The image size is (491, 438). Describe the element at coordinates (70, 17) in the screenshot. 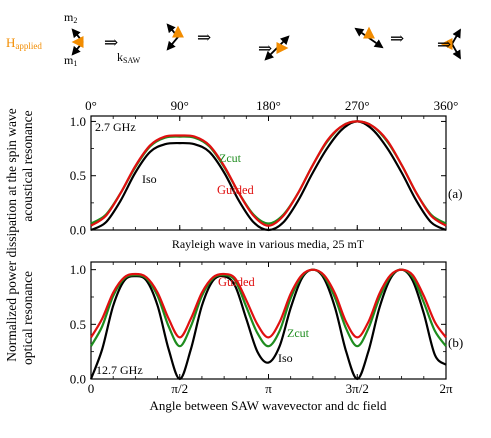

I see `m2-label: m2` at that location.